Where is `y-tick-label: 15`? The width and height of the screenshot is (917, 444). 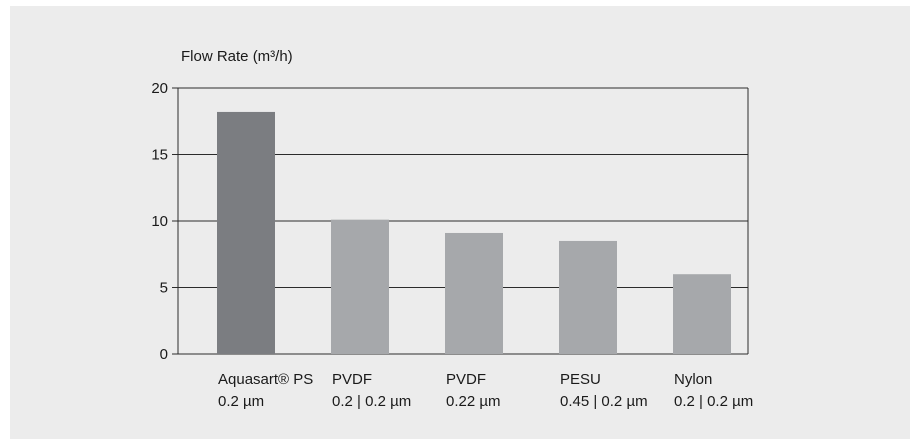 y-tick-label: 15 is located at coordinates (159, 155).